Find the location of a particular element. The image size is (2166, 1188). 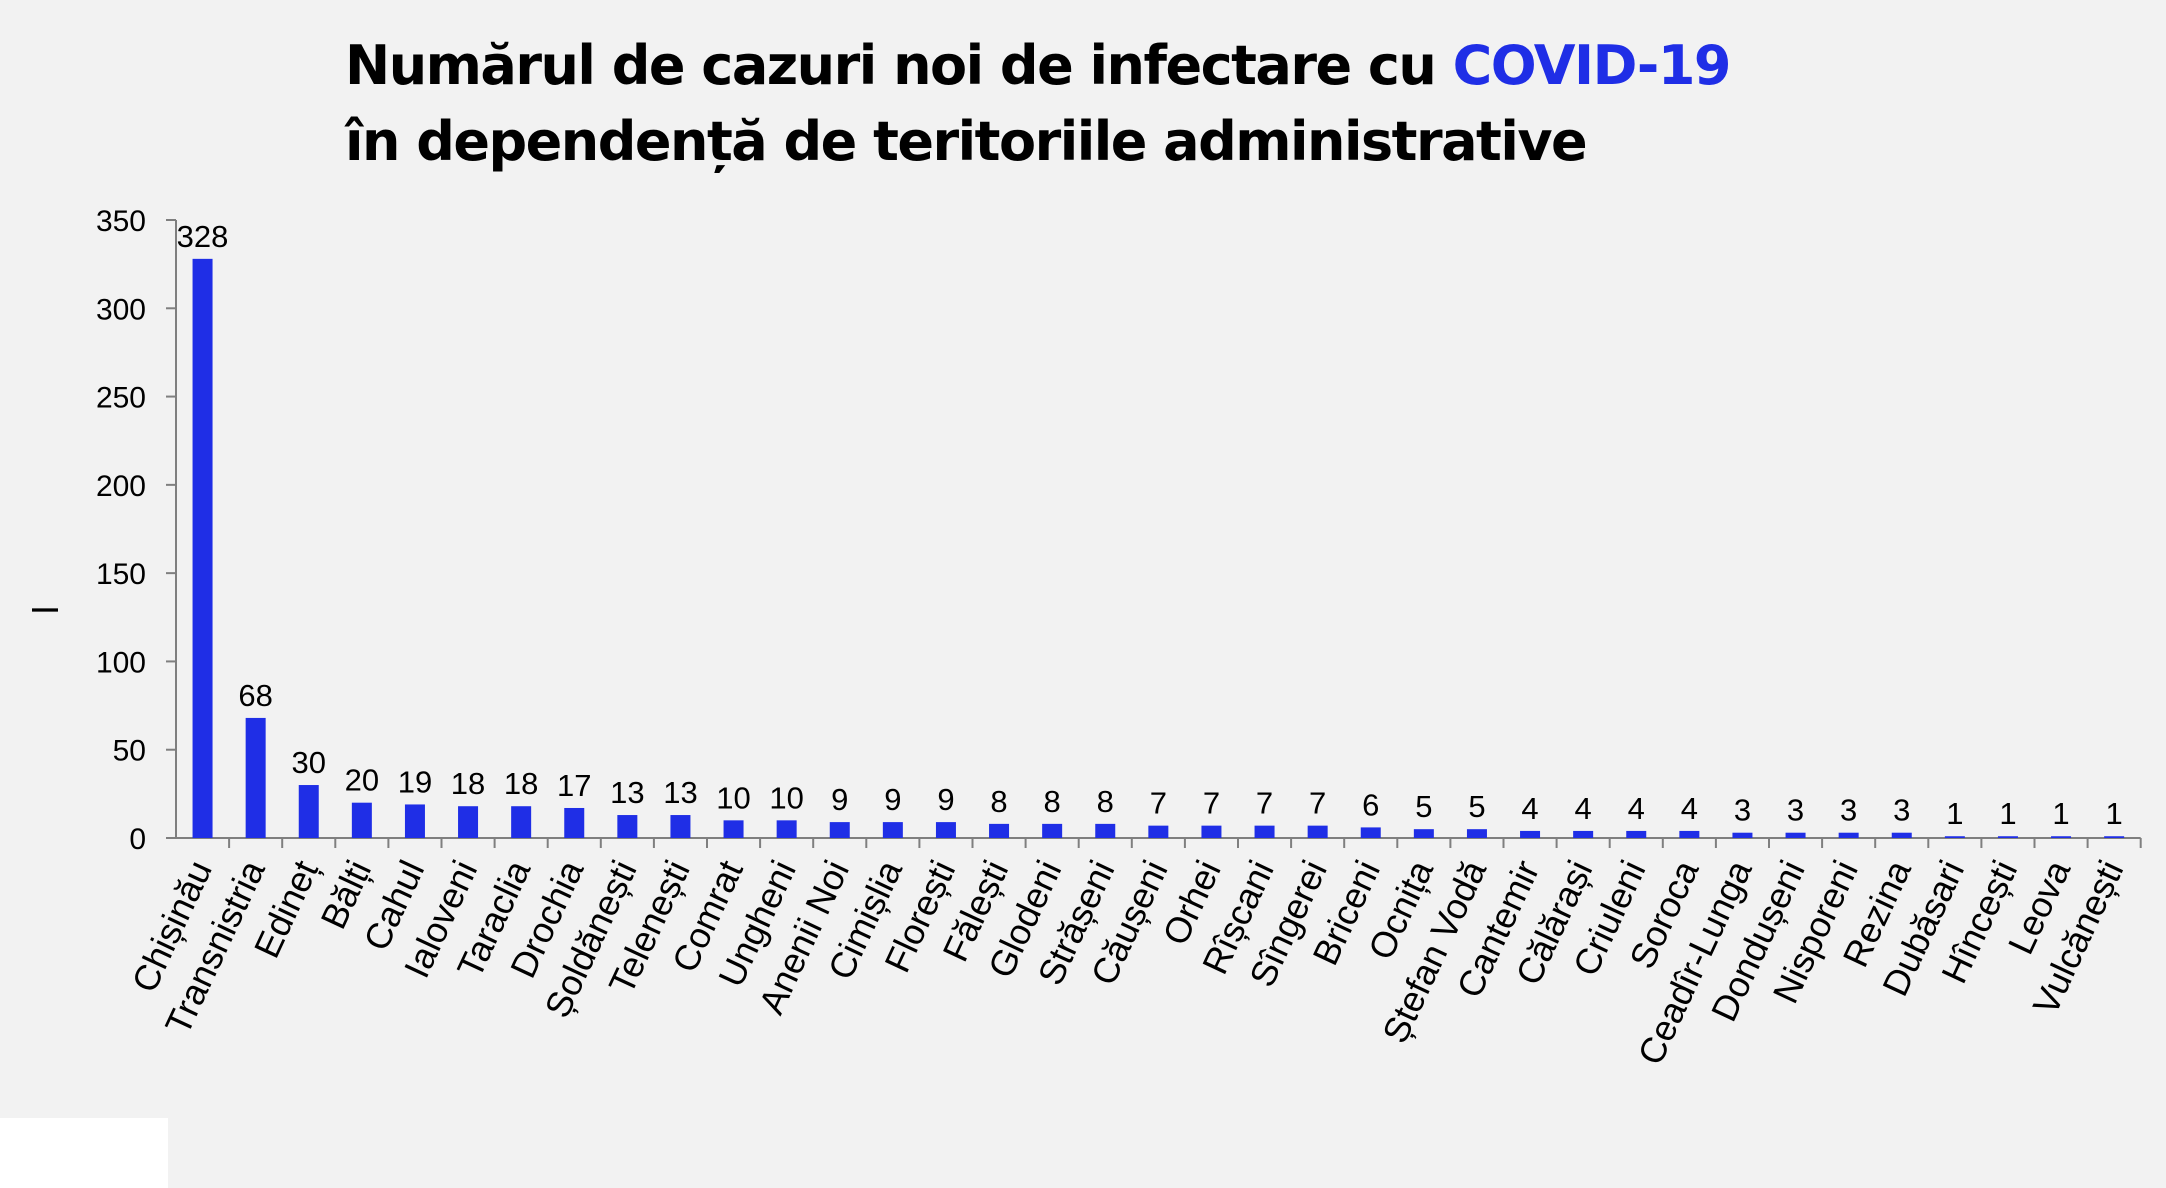

y-tick-label: 100 is located at coordinates (121, 662).